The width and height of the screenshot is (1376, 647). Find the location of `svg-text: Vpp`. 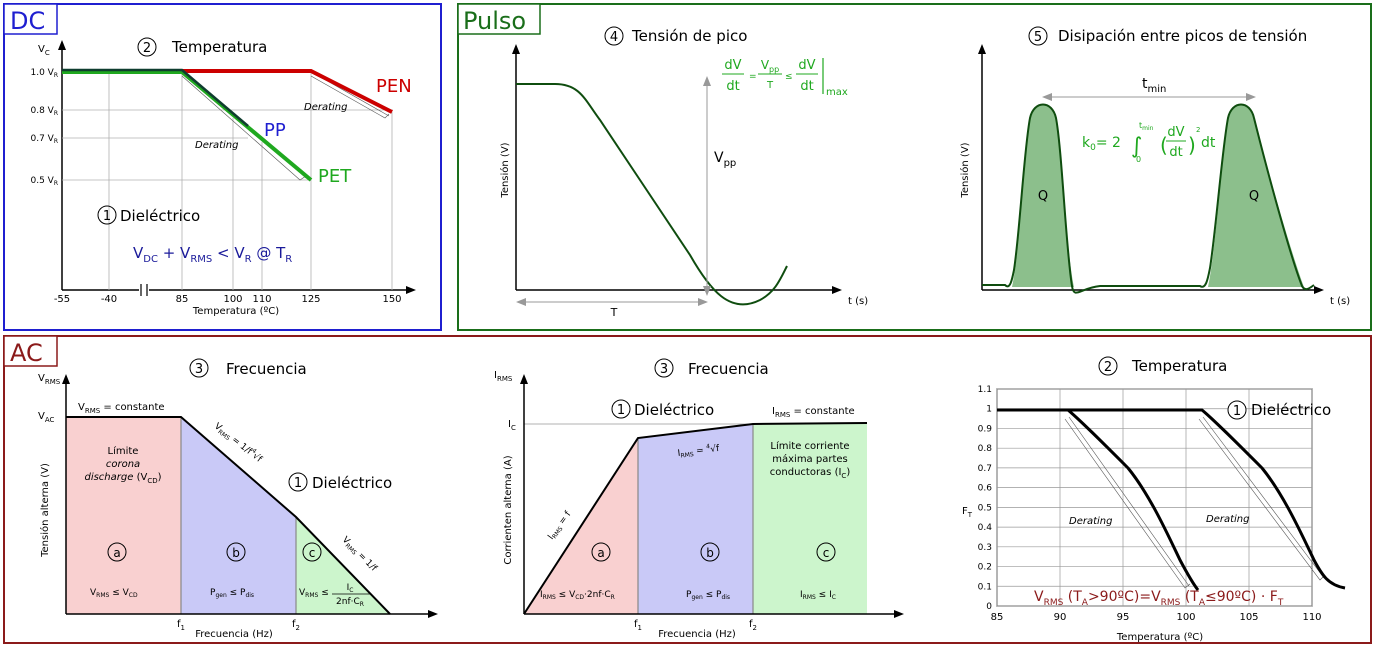

svg-text: Vpp is located at coordinates (770, 66).